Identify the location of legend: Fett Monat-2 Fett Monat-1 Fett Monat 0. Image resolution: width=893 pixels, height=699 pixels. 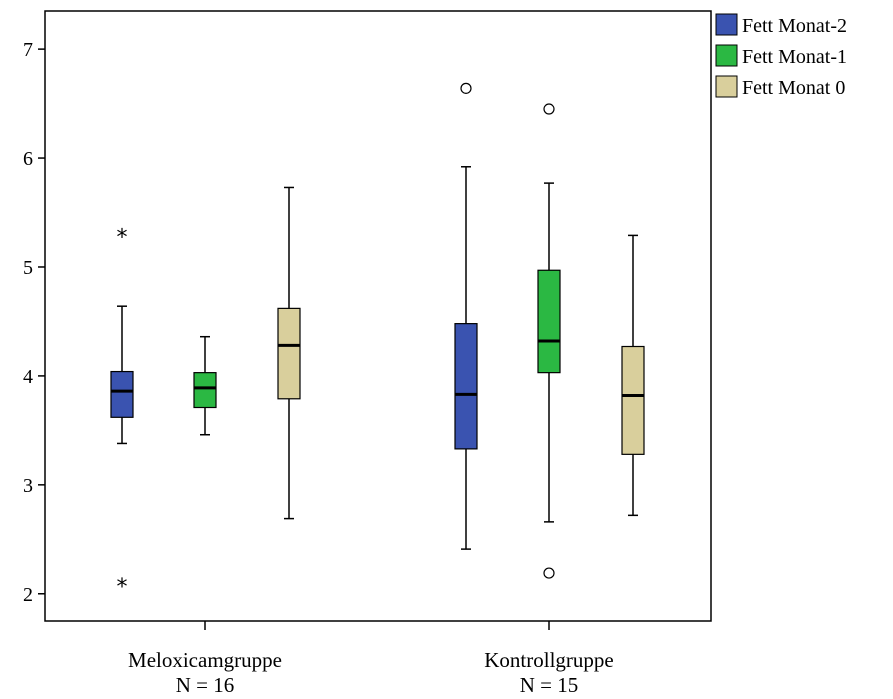
(781, 56).